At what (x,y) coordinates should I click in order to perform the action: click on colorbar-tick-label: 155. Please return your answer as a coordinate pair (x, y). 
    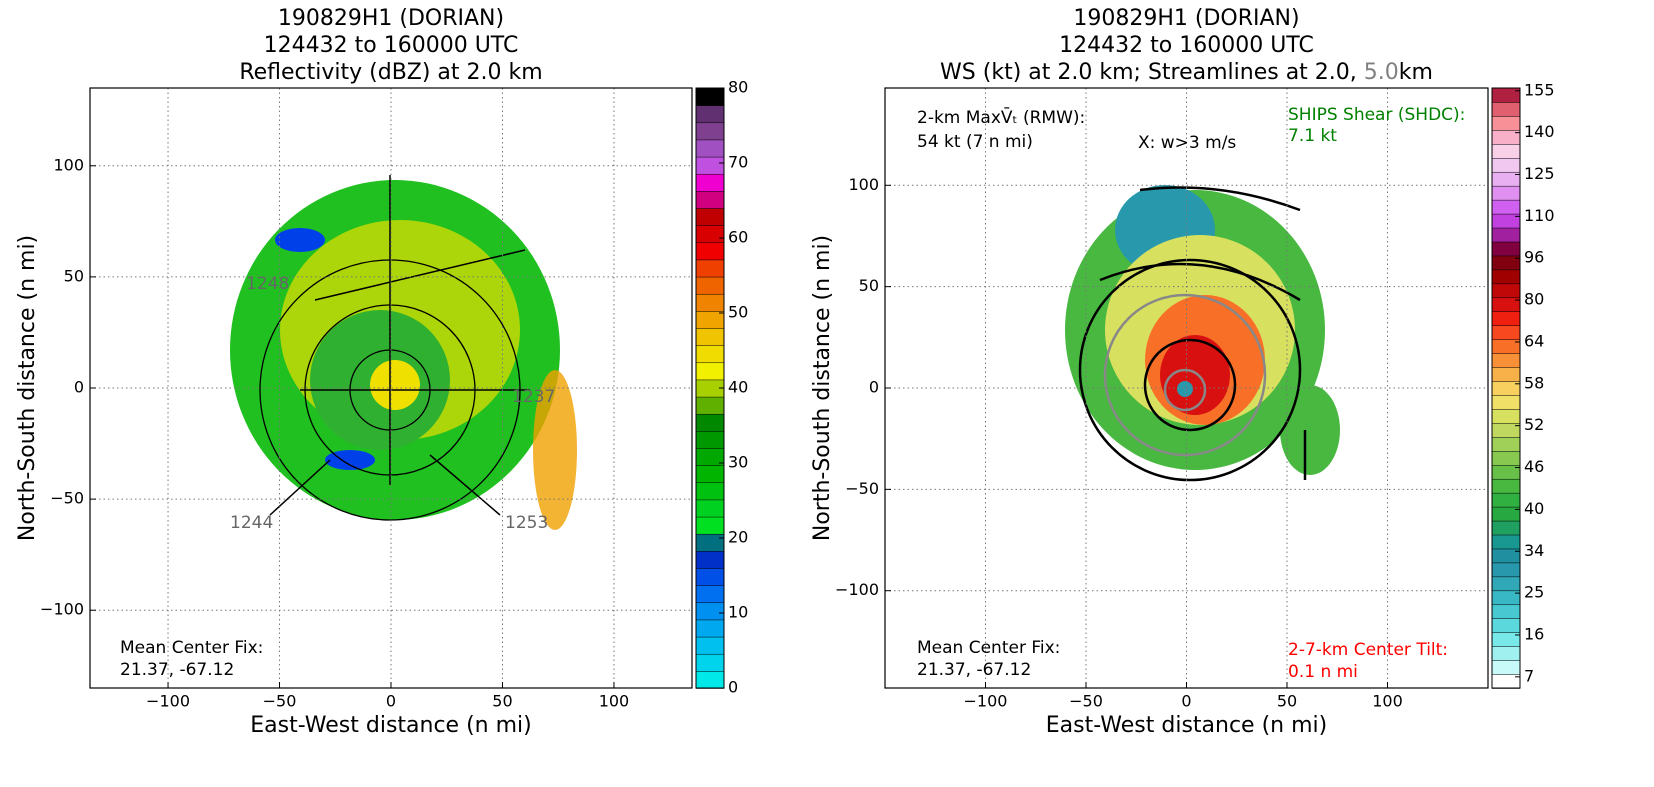
    Looking at the image, I should click on (1539, 89).